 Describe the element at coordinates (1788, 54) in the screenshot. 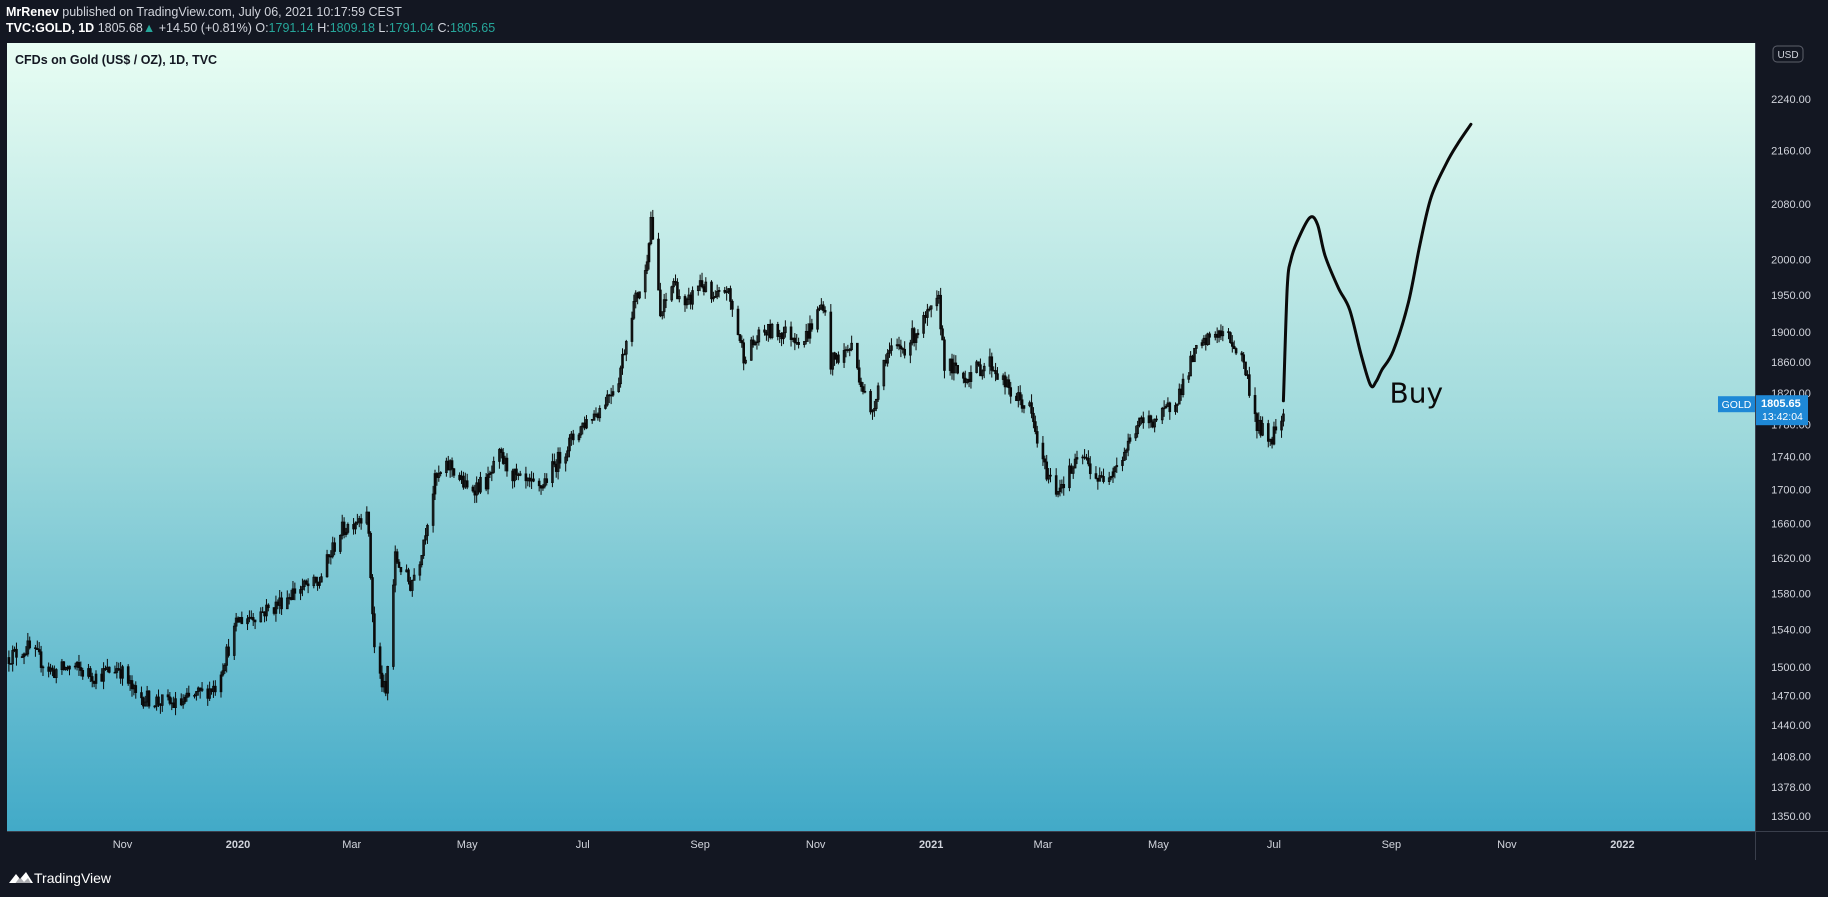

I see `currency-badge: USD` at that location.